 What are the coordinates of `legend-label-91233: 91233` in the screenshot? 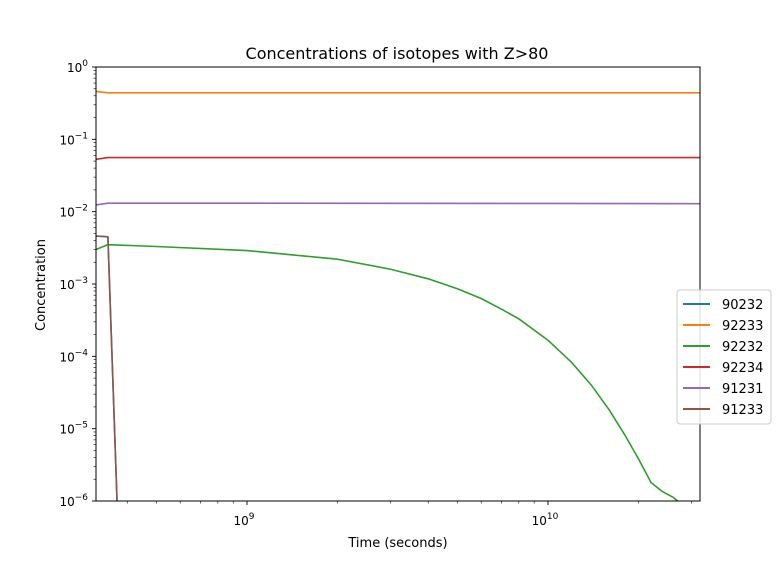 It's located at (742, 410).